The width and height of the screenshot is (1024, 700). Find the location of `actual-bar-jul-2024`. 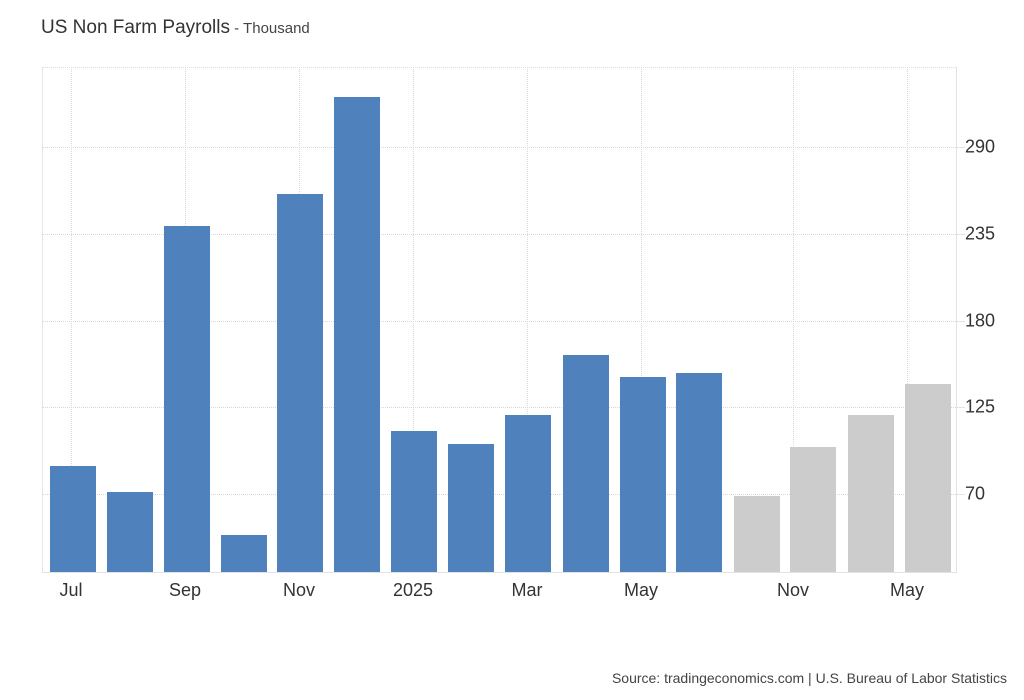

actual-bar-jul-2024 is located at coordinates (73, 519).